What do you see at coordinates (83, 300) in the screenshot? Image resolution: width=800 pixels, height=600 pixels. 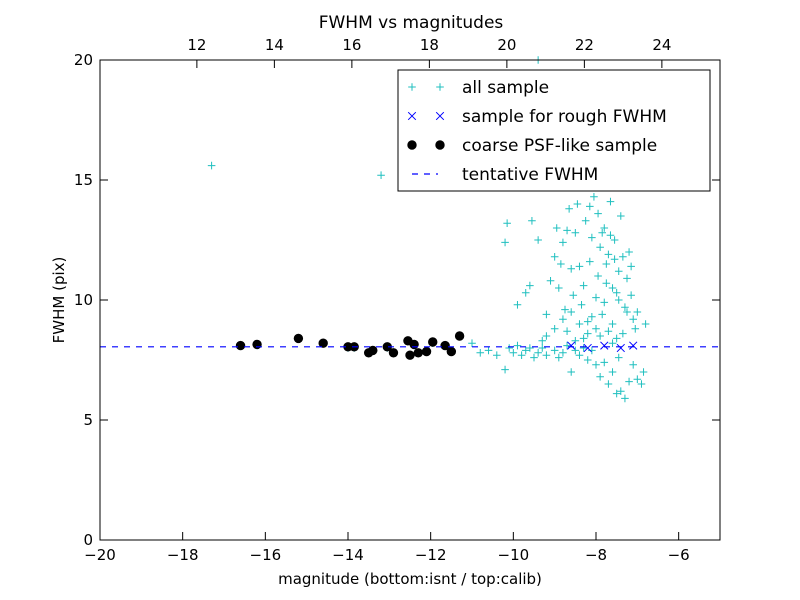 I see `y-tick-label: 10` at bounding box center [83, 300].